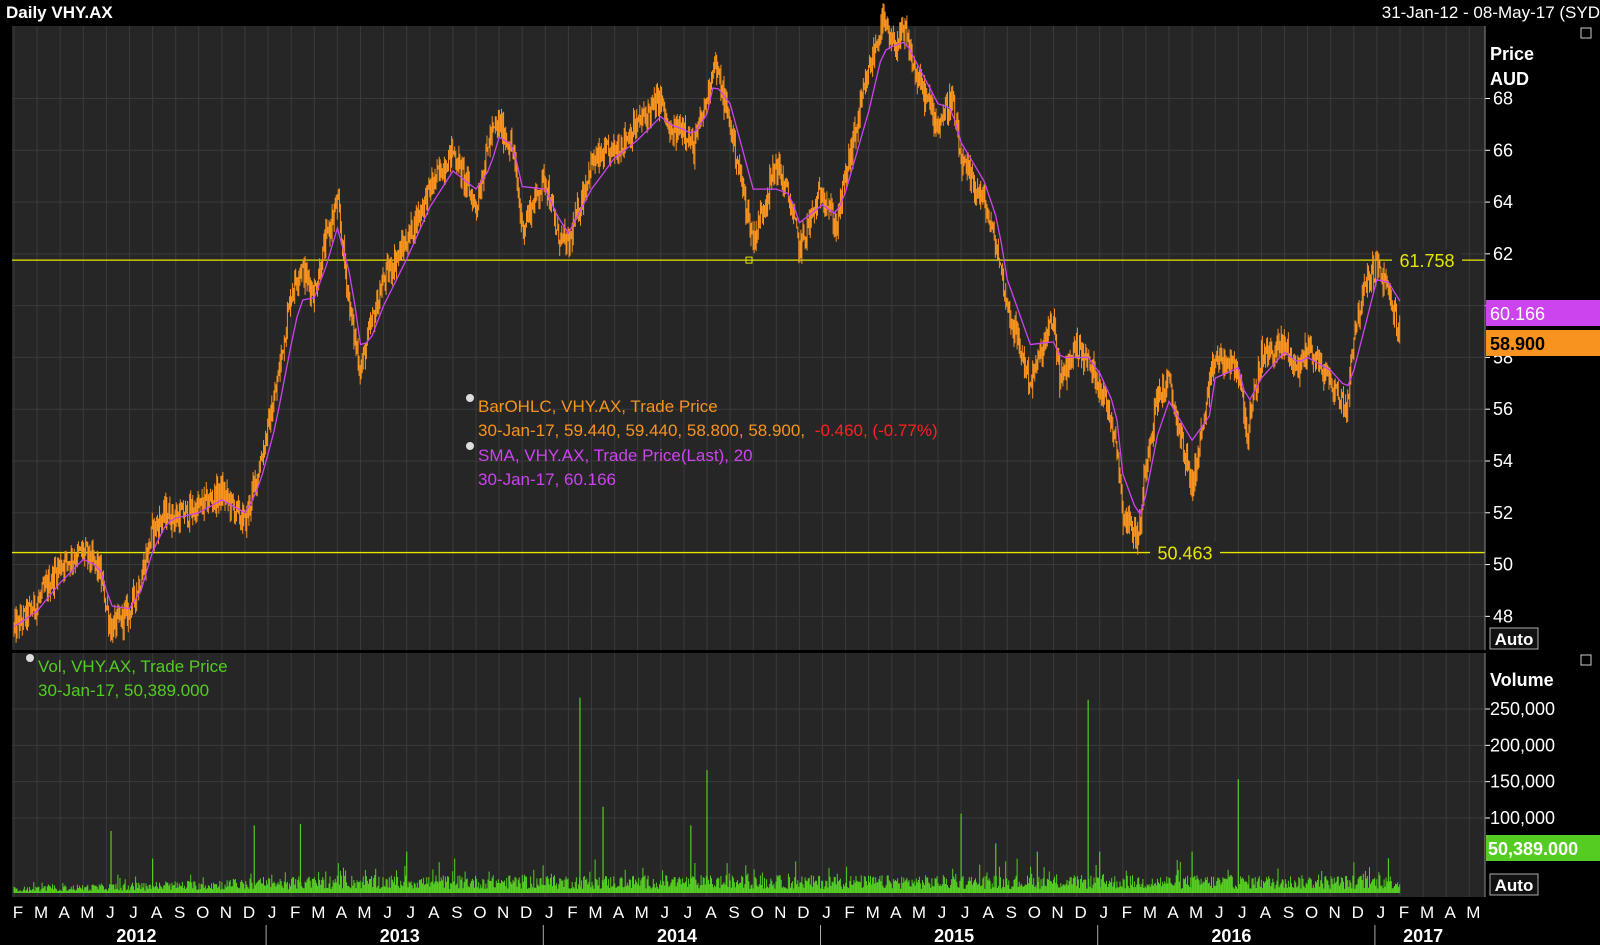 The width and height of the screenshot is (1600, 945). I want to click on low-line-label: 50.463, so click(1184, 554).